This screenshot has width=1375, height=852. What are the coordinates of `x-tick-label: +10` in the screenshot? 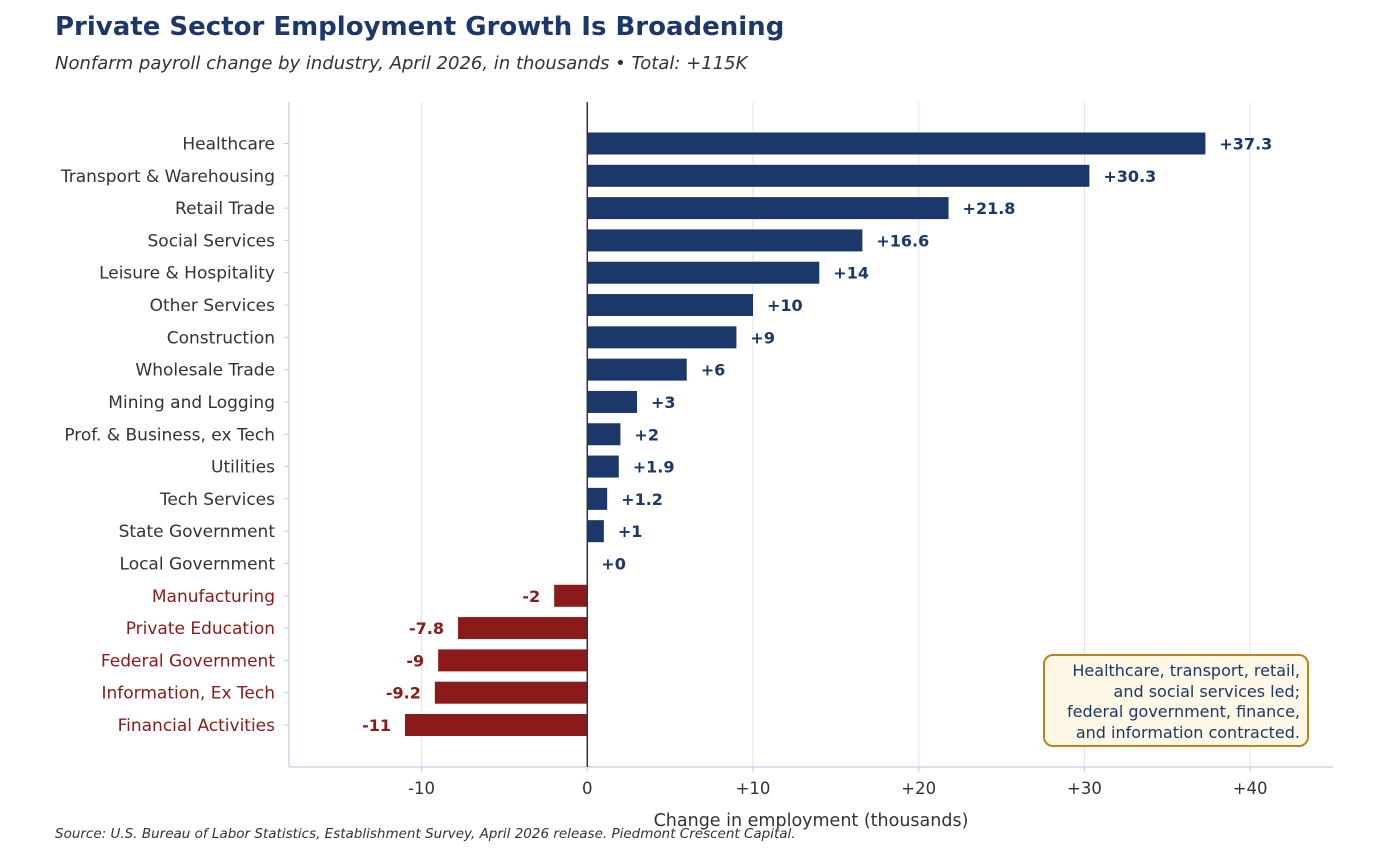 It's located at (753, 788).